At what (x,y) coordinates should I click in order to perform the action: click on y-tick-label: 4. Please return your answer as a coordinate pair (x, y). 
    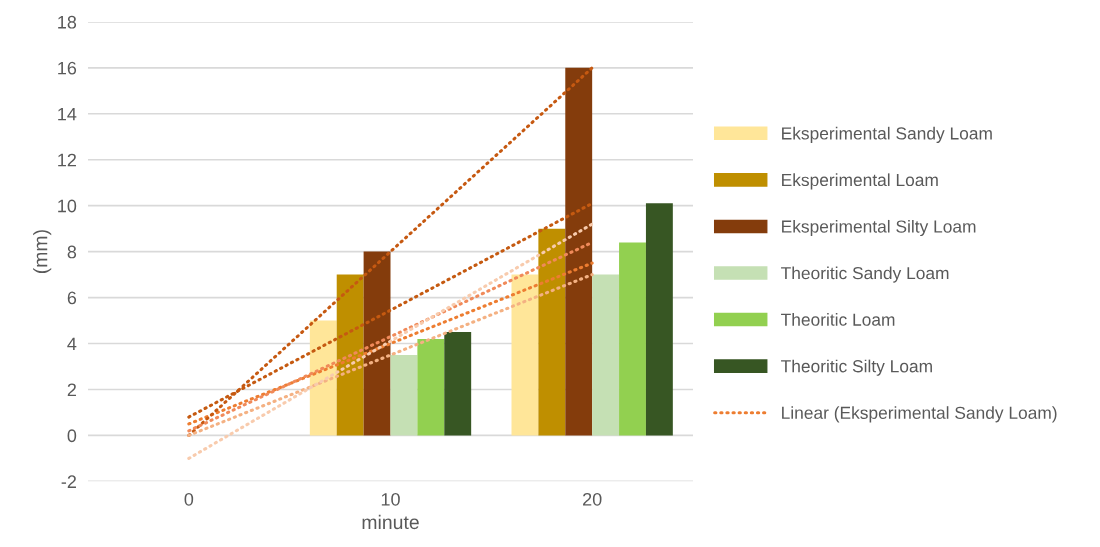
    Looking at the image, I should click on (72, 344).